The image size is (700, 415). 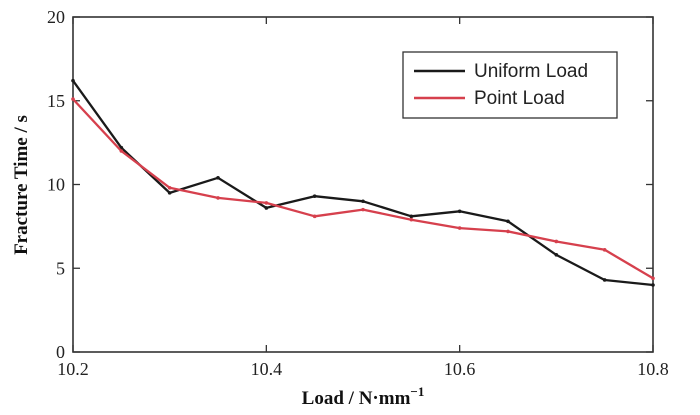 What do you see at coordinates (460, 369) in the screenshot?
I see `x-tick-label: 10.6` at bounding box center [460, 369].